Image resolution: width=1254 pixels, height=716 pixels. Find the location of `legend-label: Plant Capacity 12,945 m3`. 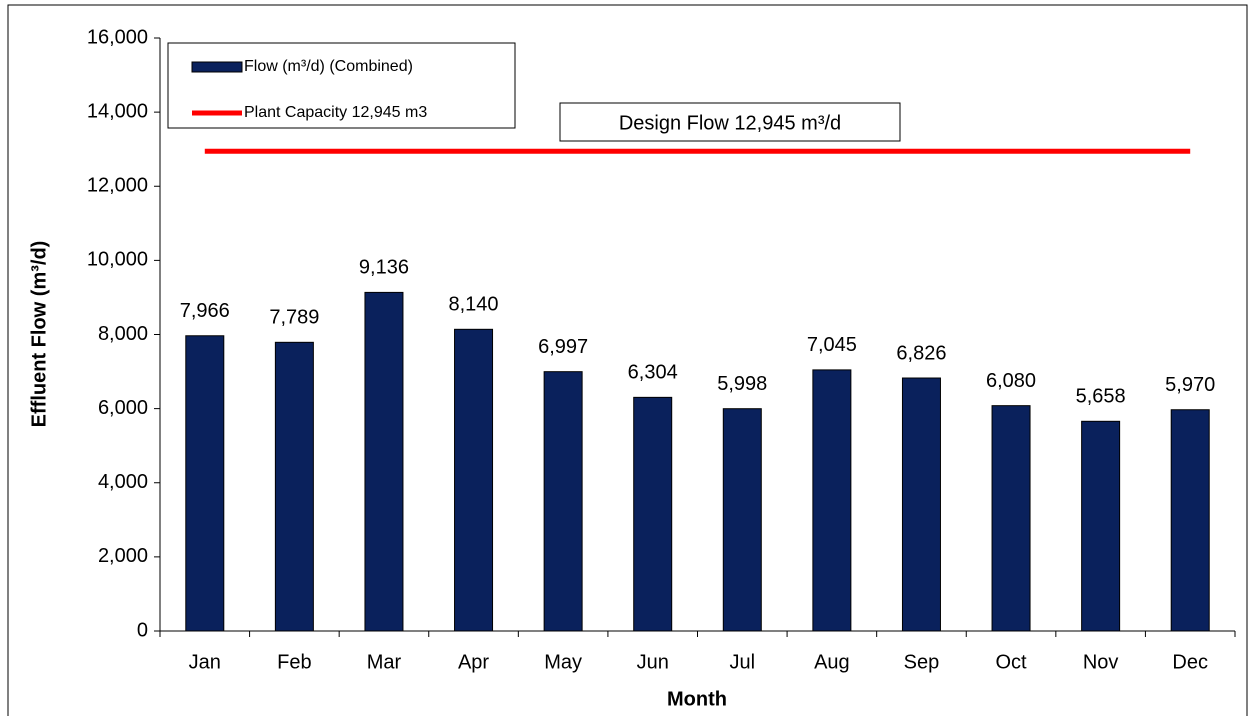

legend-label: Plant Capacity 12,945 m3 is located at coordinates (335, 112).